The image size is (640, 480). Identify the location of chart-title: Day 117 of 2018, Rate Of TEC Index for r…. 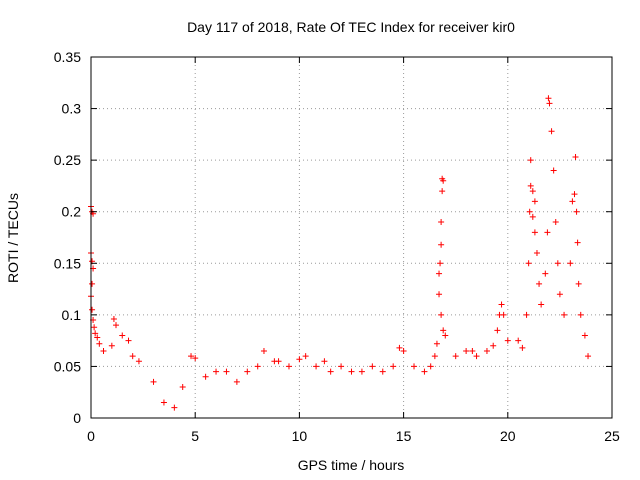
(351, 27).